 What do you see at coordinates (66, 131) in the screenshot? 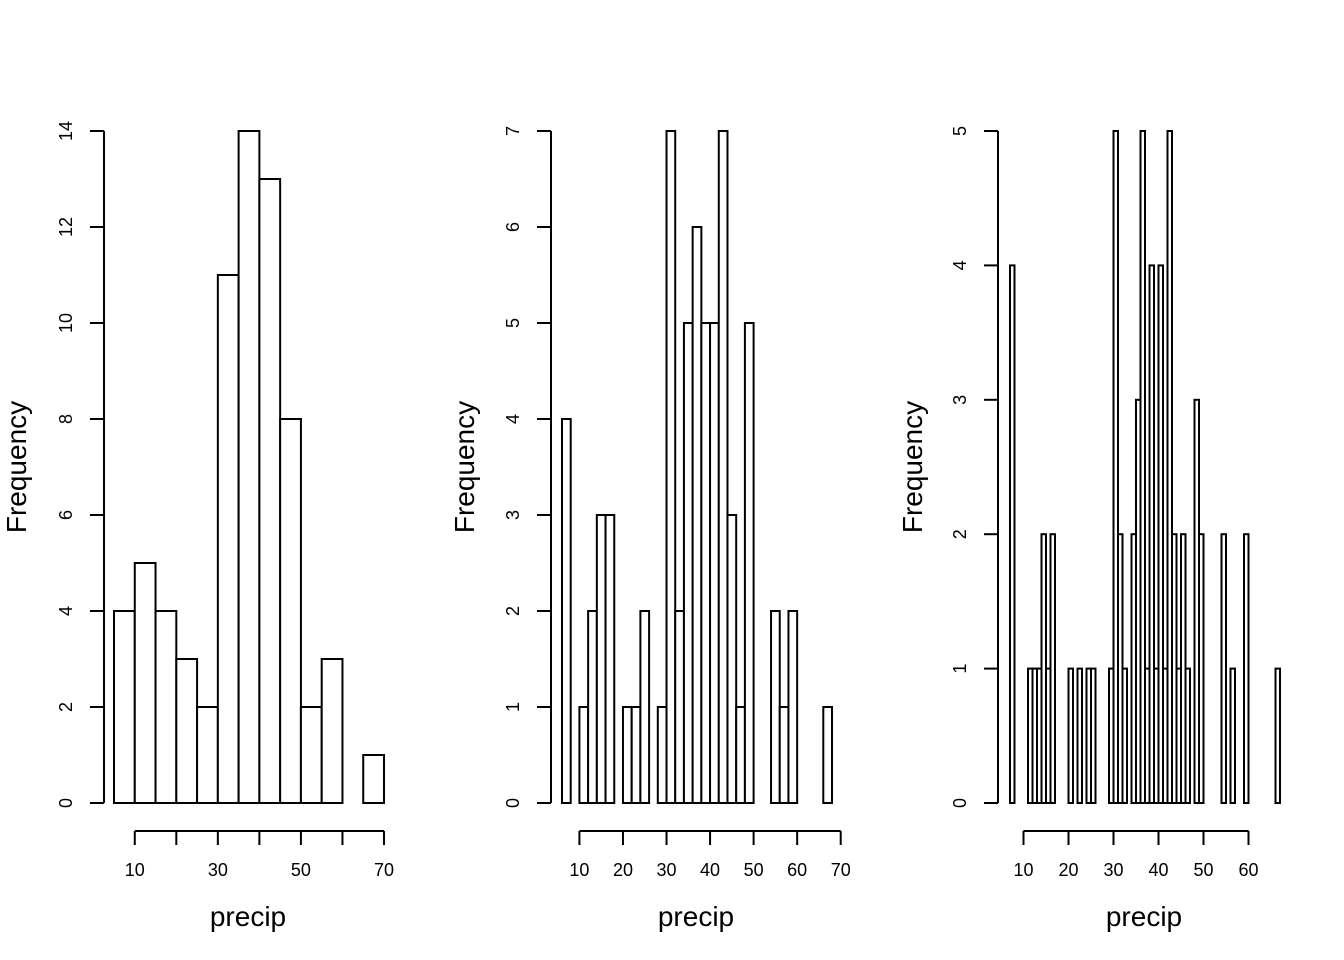
I see `y-tick-label: 14` at bounding box center [66, 131].